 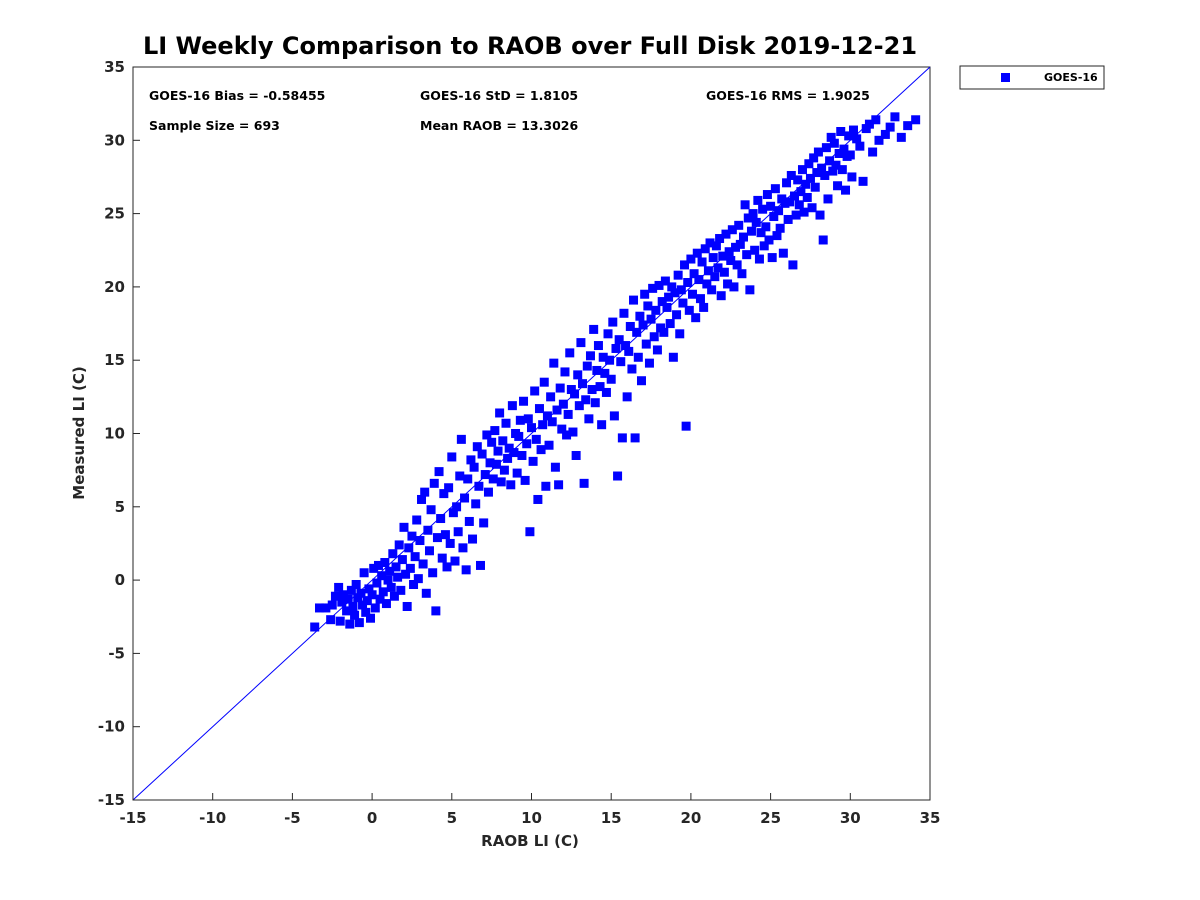 I want to click on legend-box, so click(x=1032, y=77).